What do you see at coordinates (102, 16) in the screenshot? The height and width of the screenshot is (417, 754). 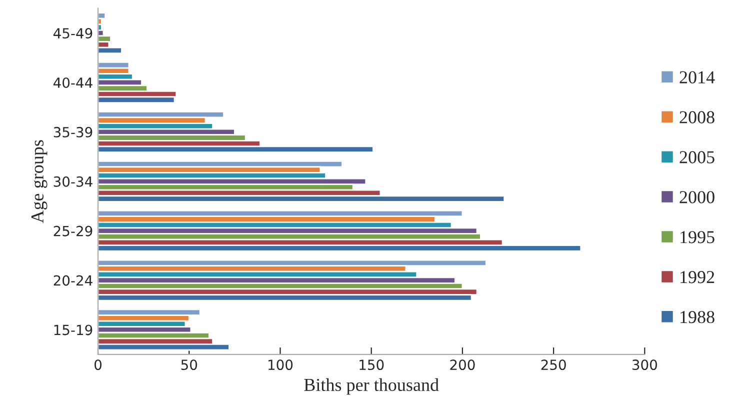 I see `bar` at bounding box center [102, 16].